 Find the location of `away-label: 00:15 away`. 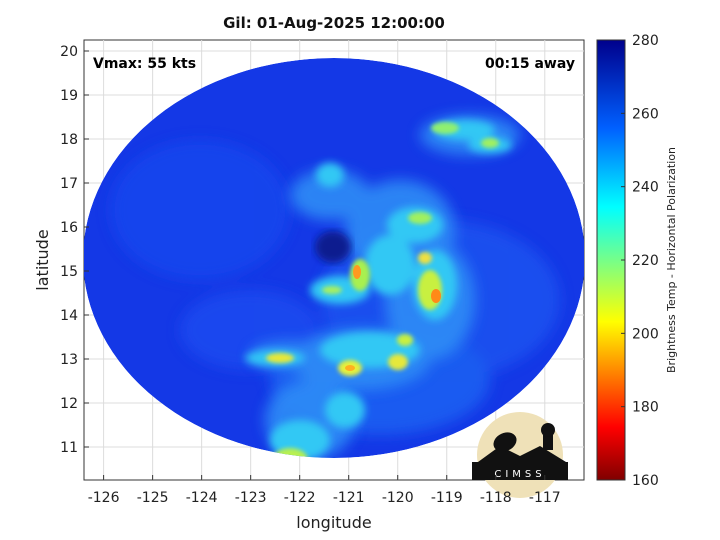

away-label: 00:15 away is located at coordinates (530, 64).